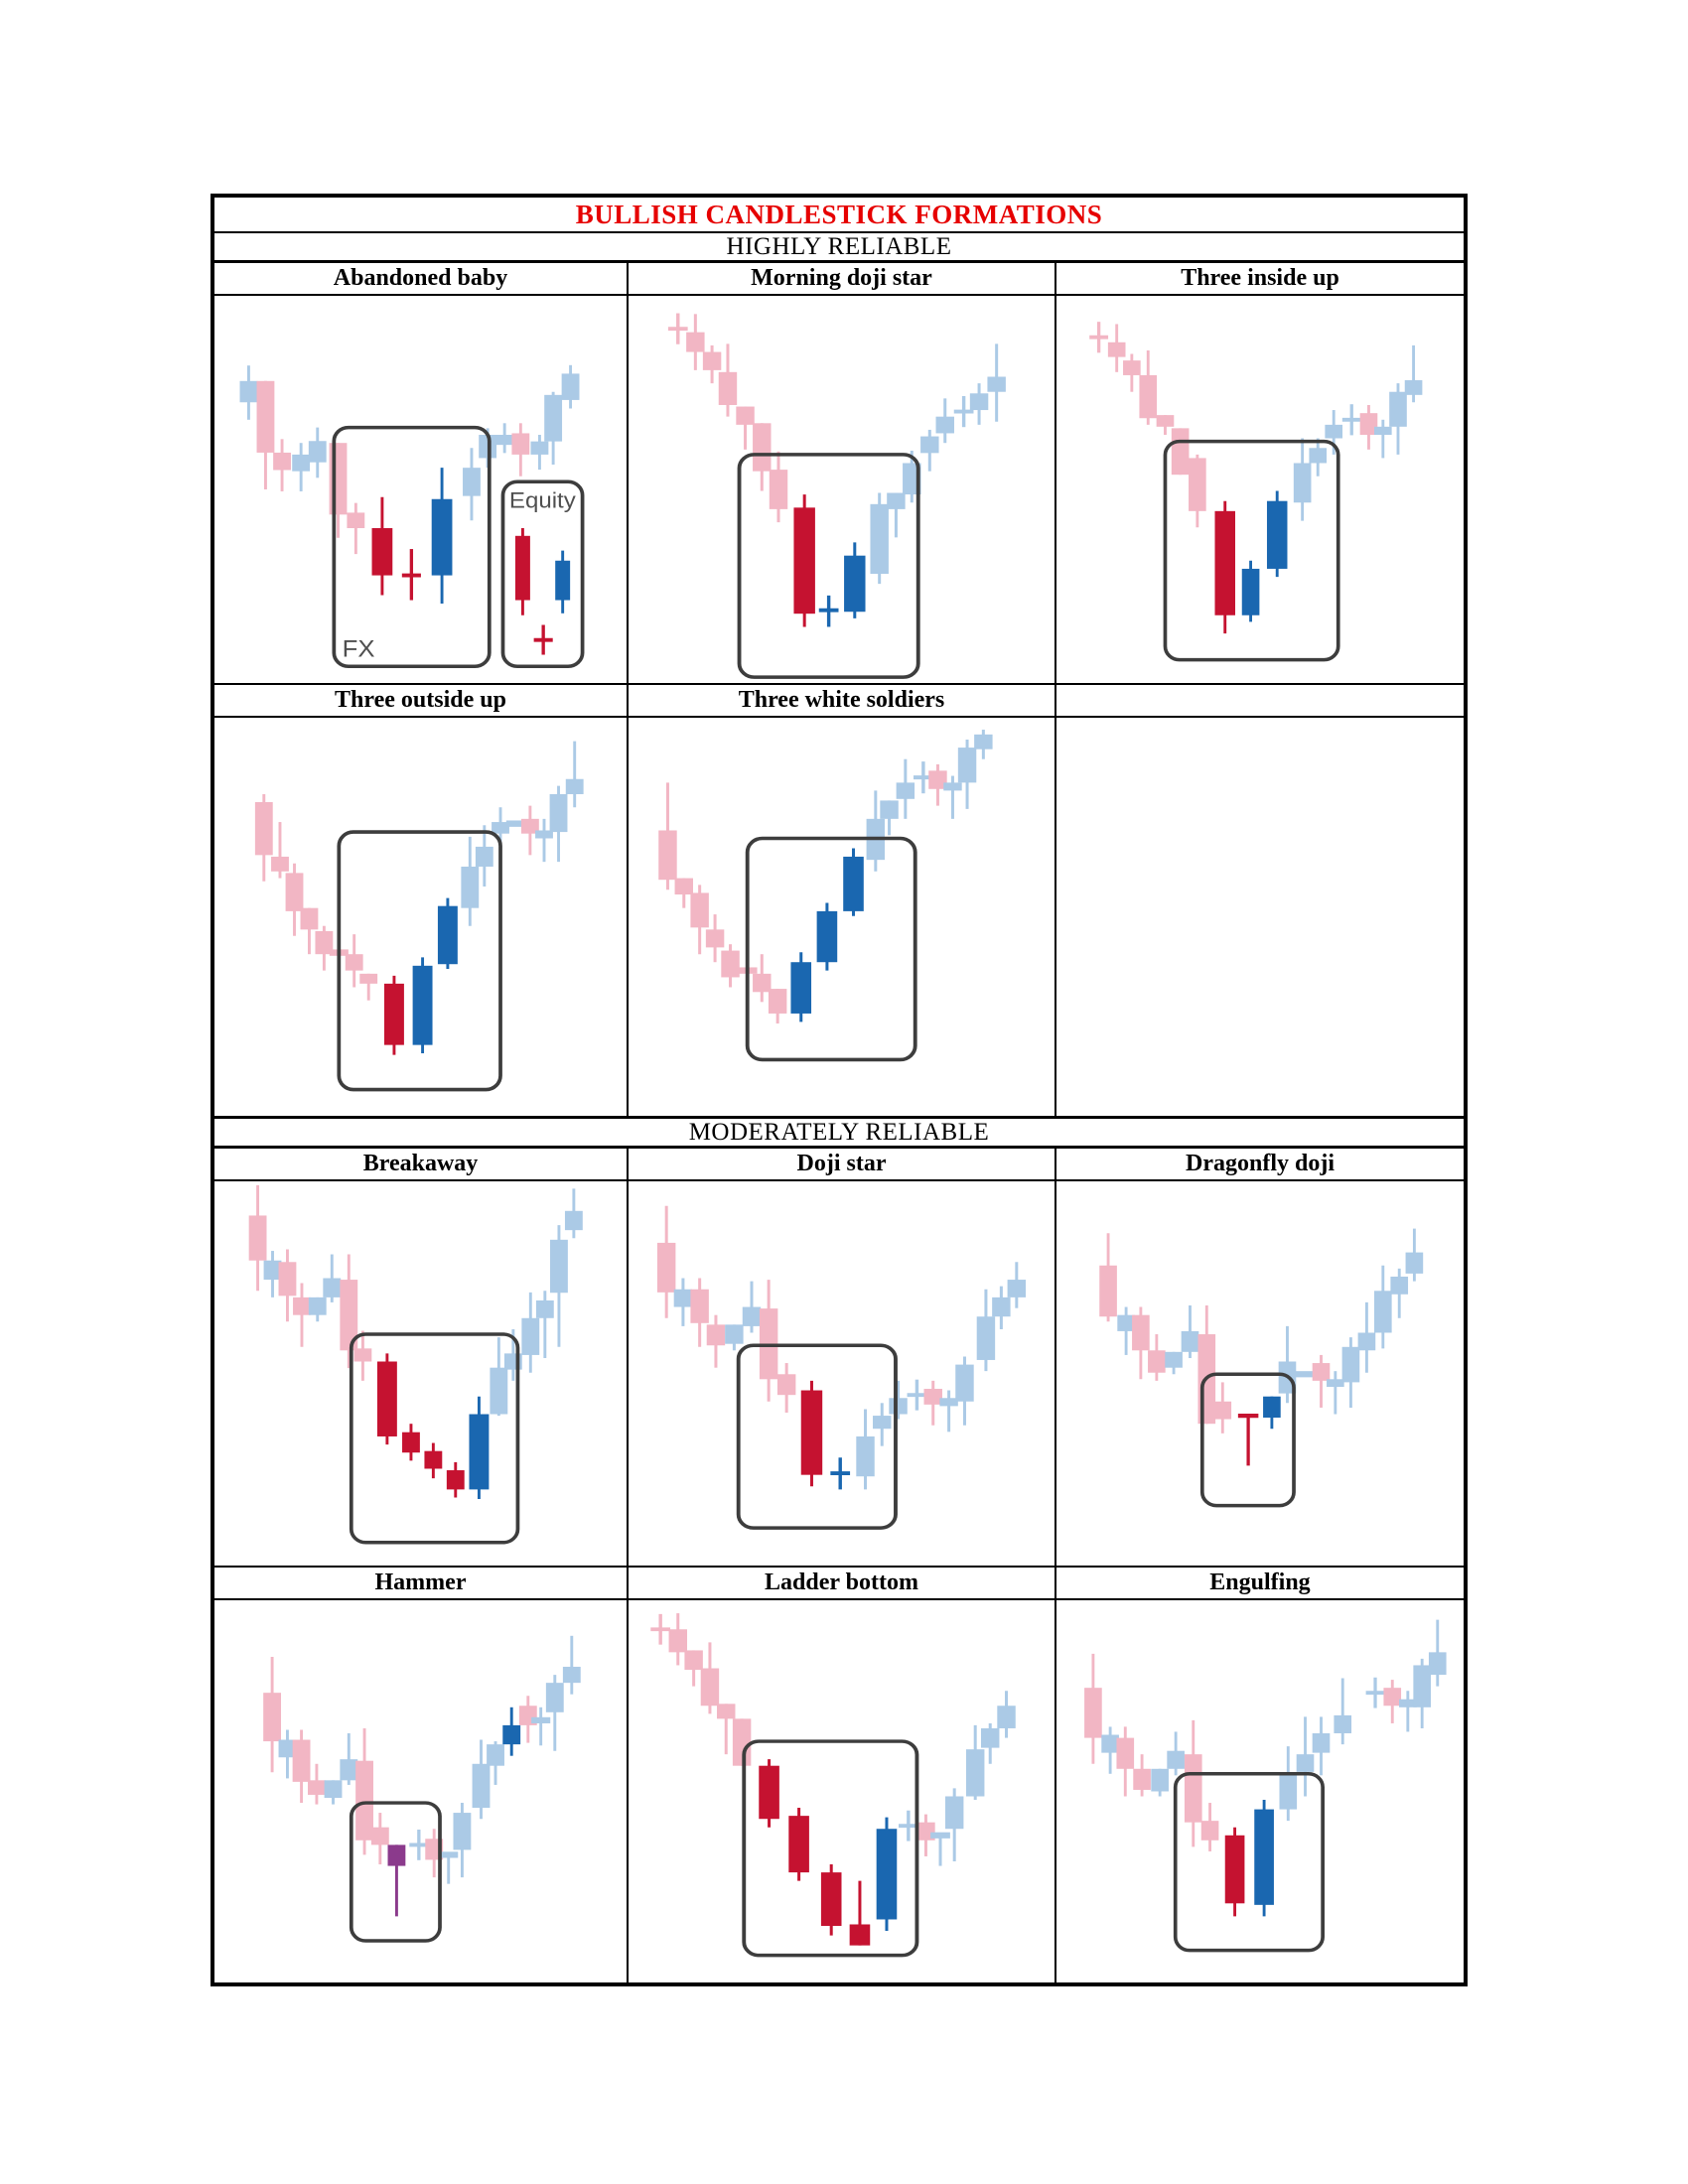 The image size is (1688, 2184). I want to click on section-header-moderately-reliable: MODERATELY RELIABLE, so click(839, 1134).